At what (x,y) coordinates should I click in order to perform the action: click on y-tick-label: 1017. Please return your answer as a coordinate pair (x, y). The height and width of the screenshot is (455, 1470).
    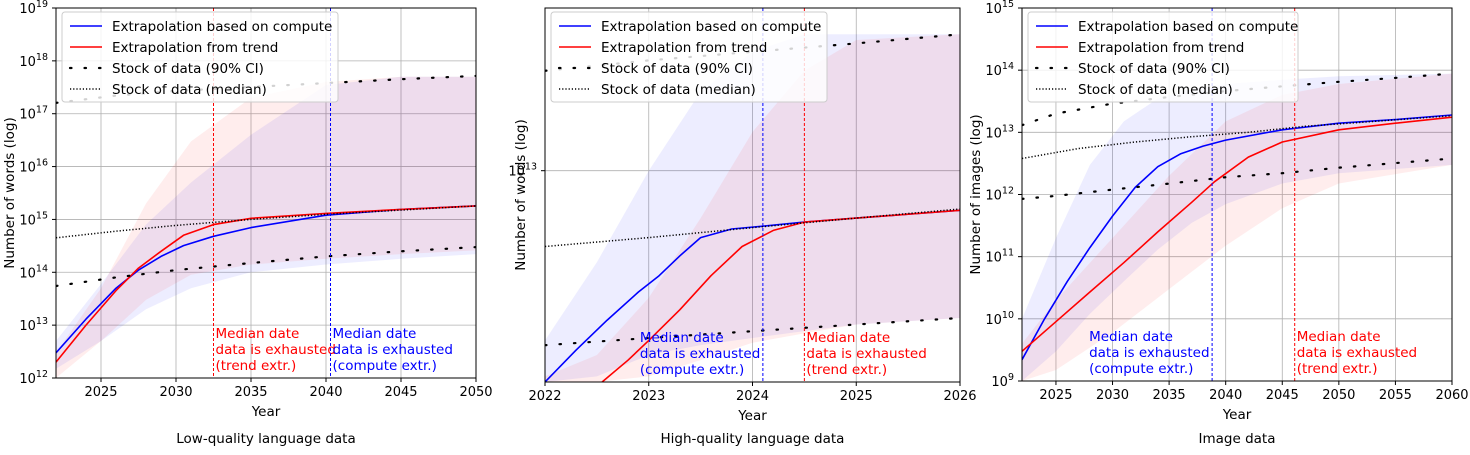
    Looking at the image, I should click on (33, 114).